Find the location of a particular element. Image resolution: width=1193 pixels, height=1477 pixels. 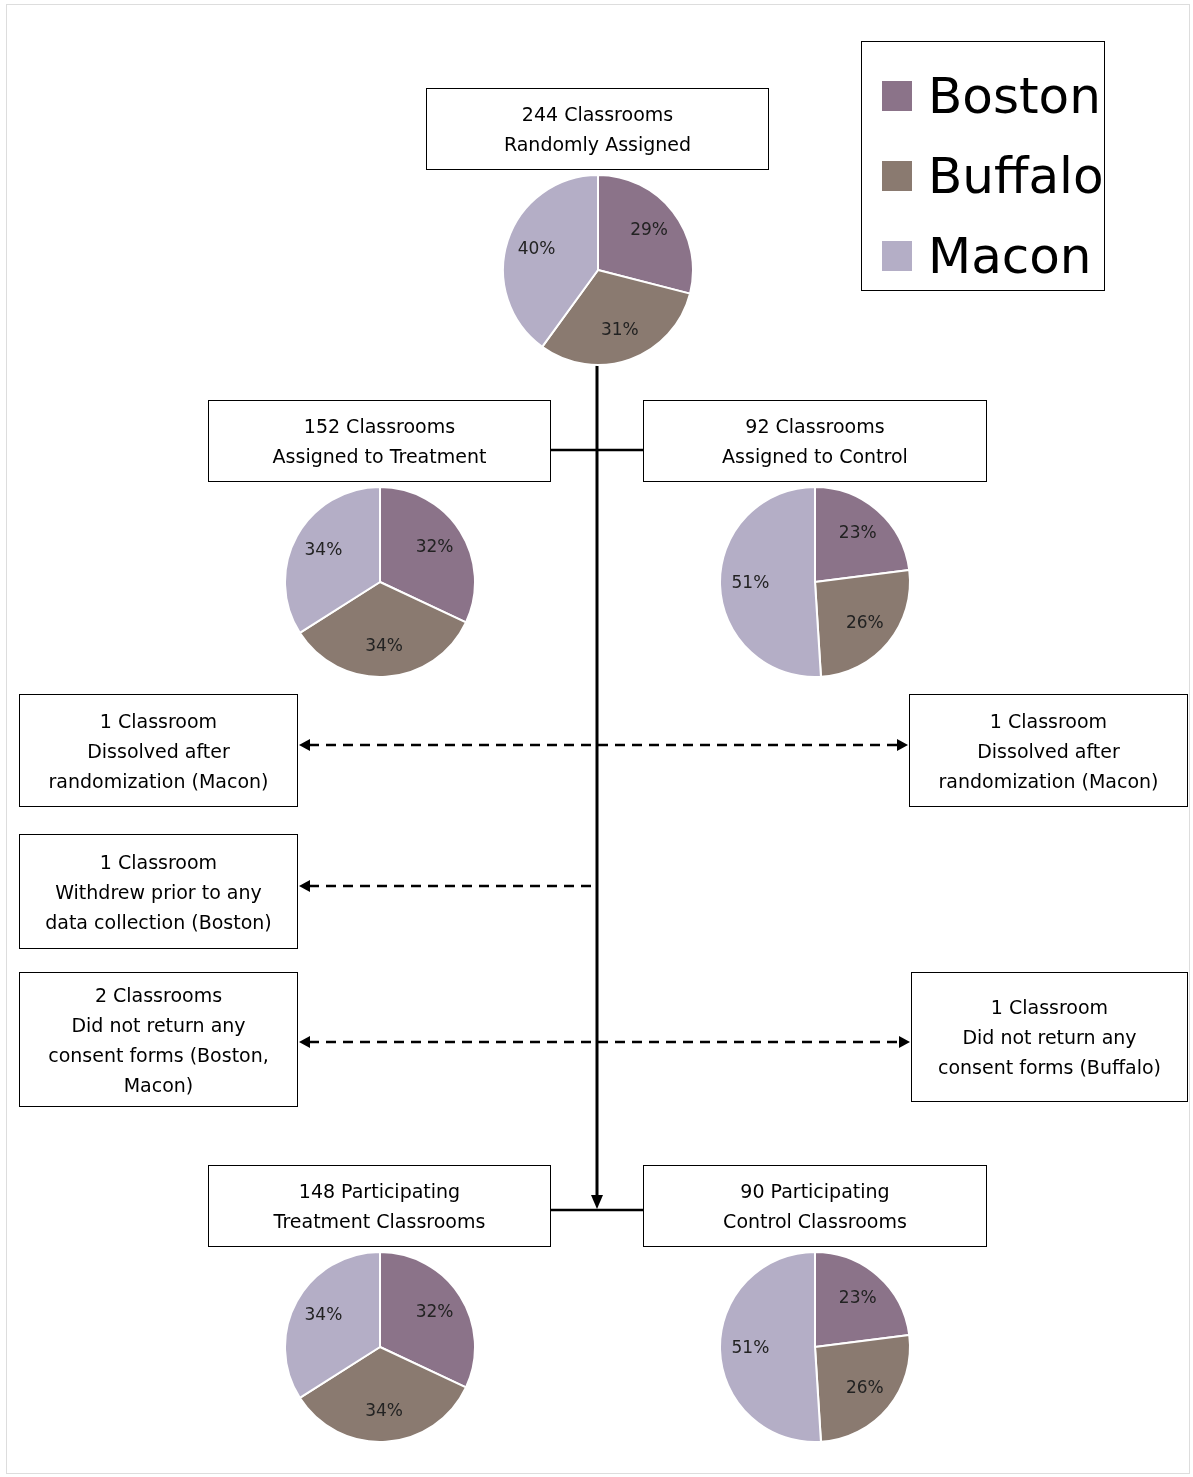

chart-title: 92 Classrooms Assigned to Control is located at coordinates (815, 441).